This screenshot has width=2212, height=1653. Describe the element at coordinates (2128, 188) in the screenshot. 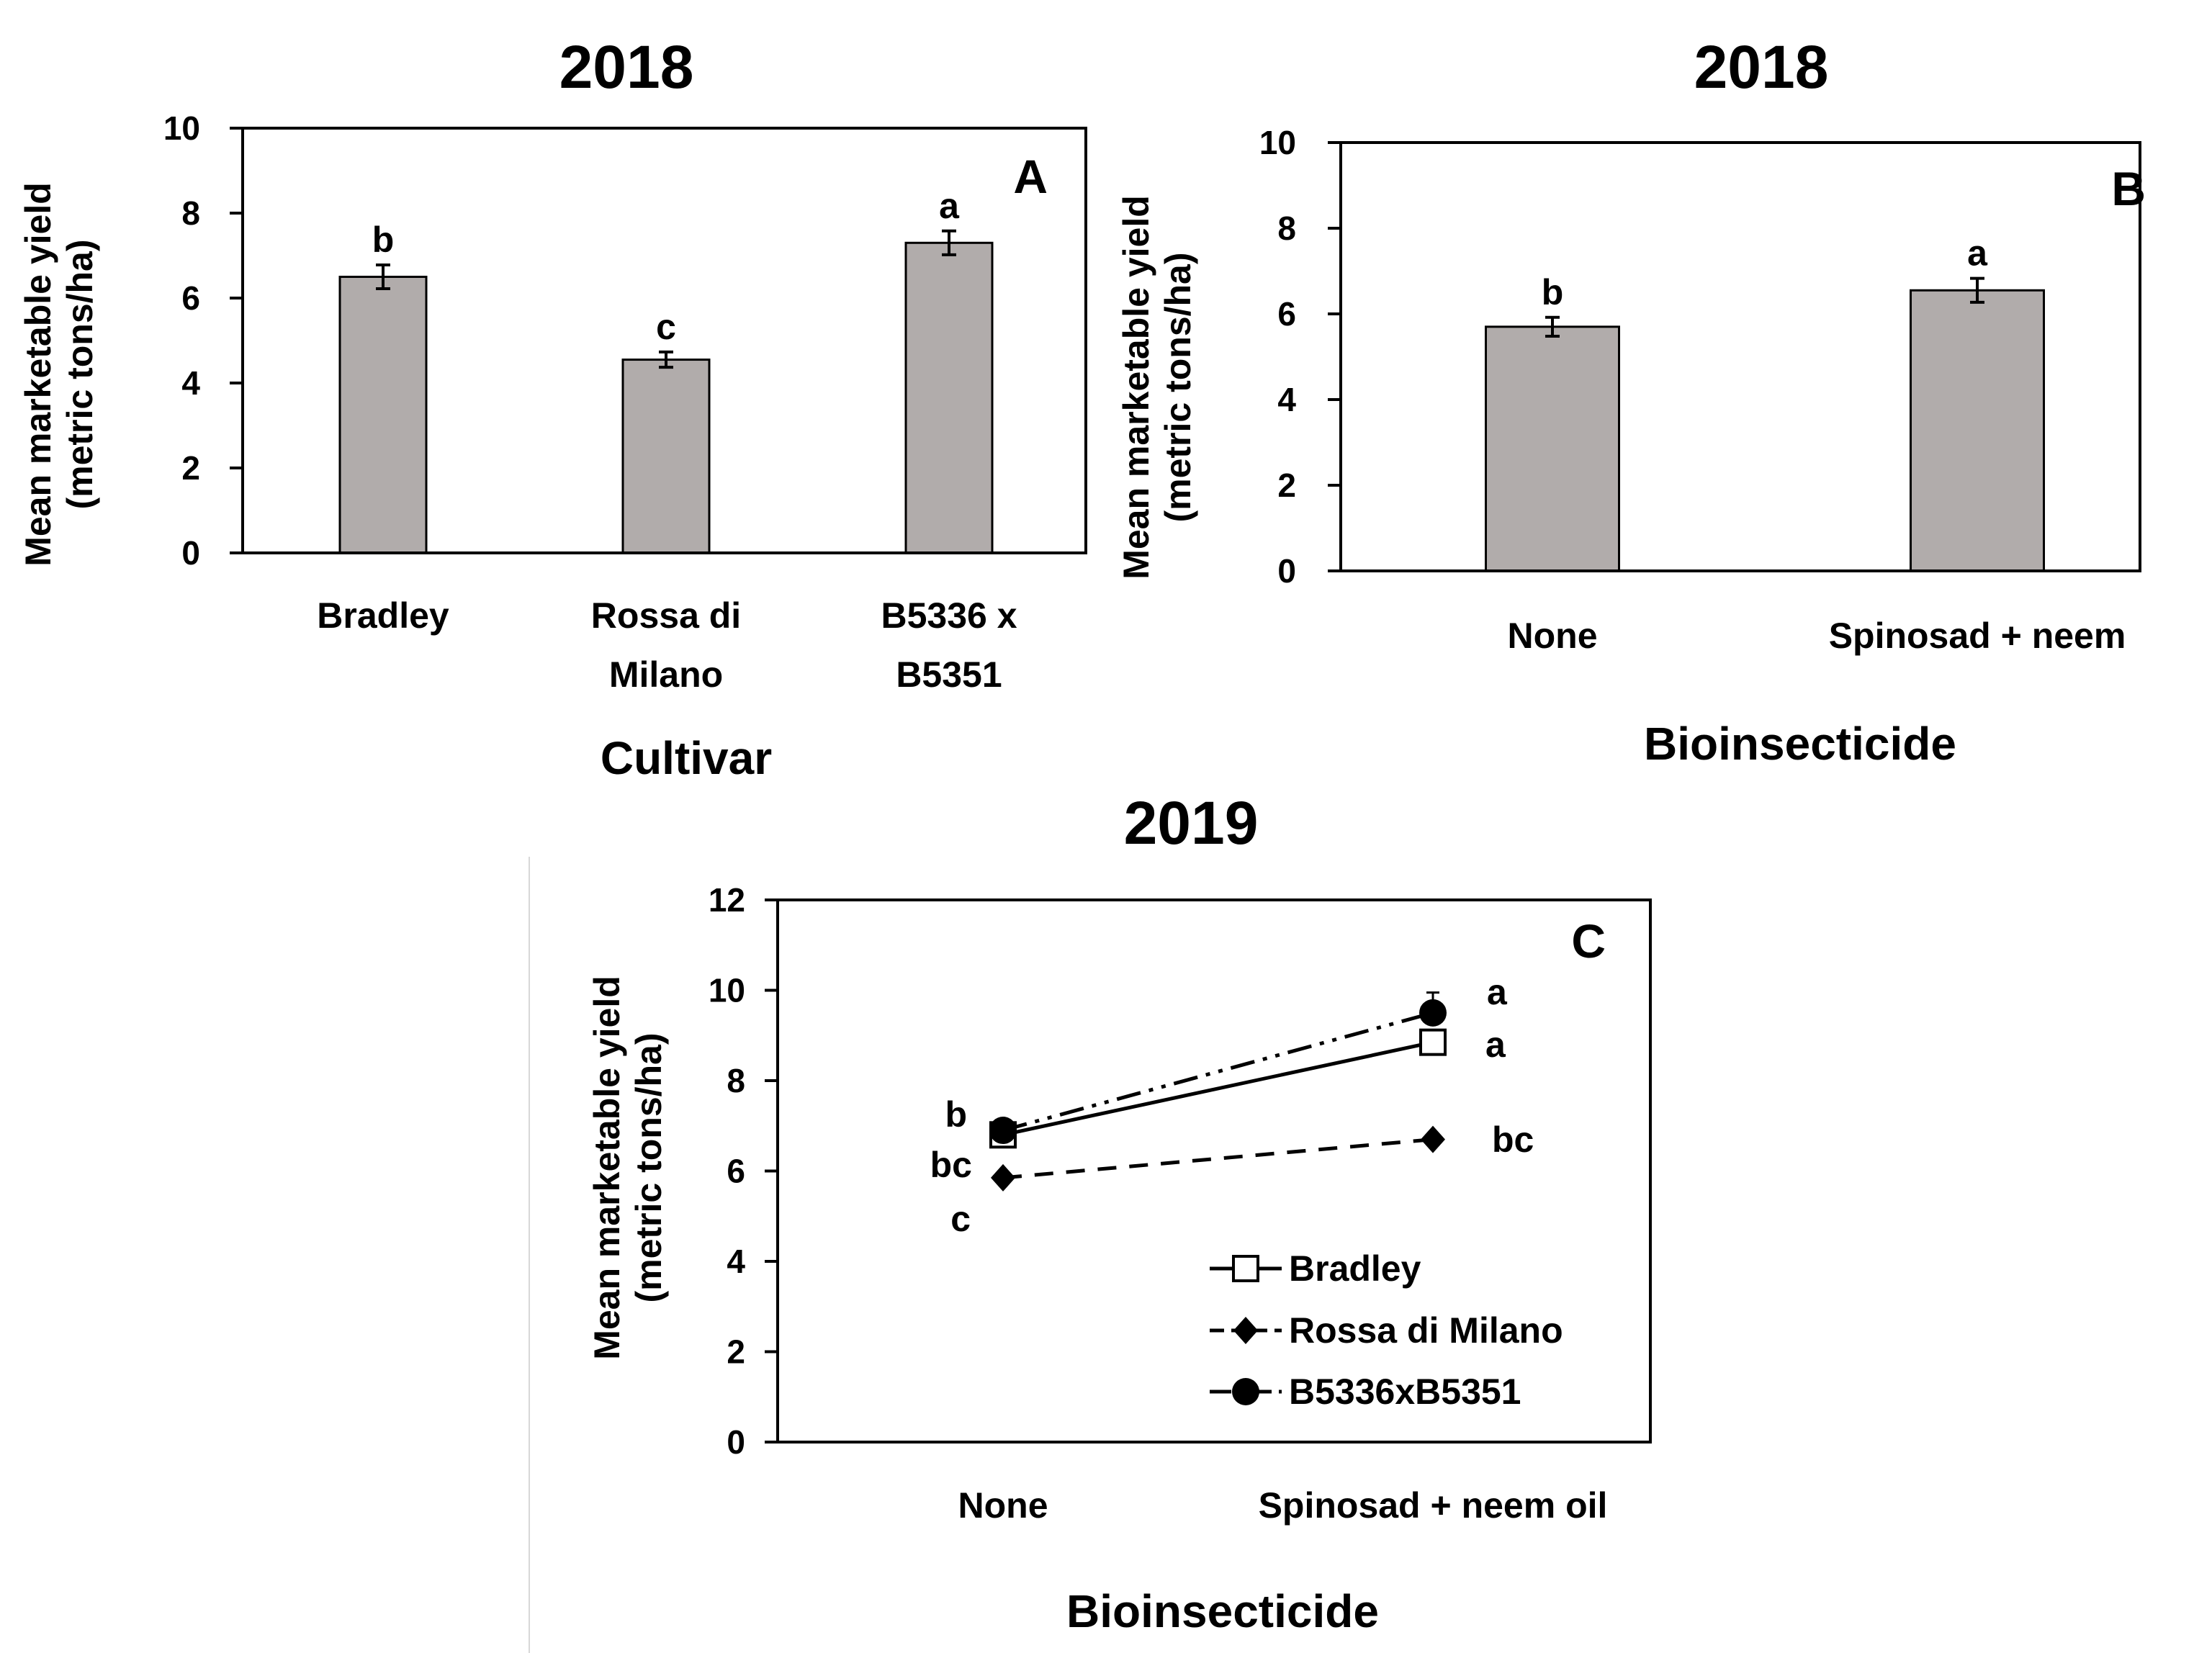

I see `panel-label: B` at that location.